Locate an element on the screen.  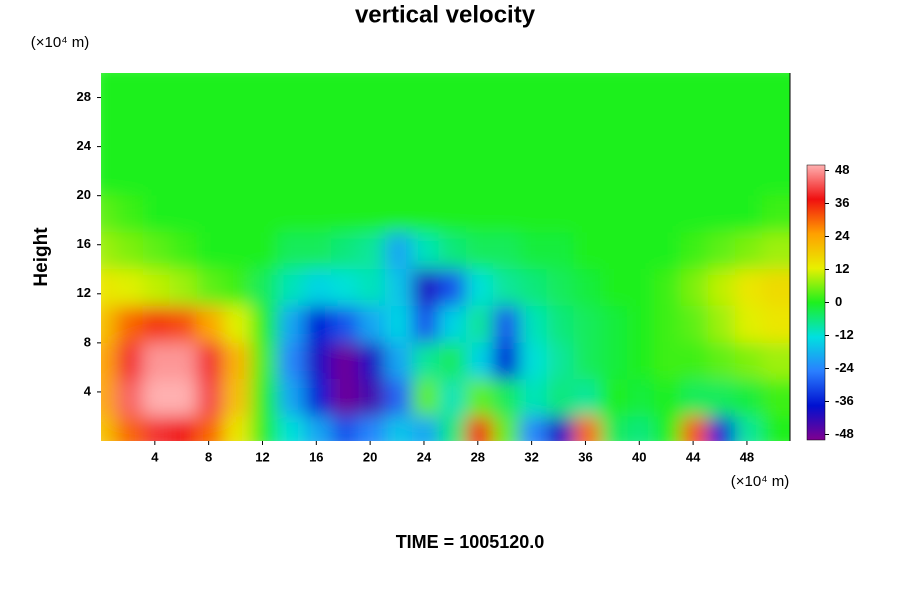
y-tick-label: 4 is located at coordinates (88, 390).